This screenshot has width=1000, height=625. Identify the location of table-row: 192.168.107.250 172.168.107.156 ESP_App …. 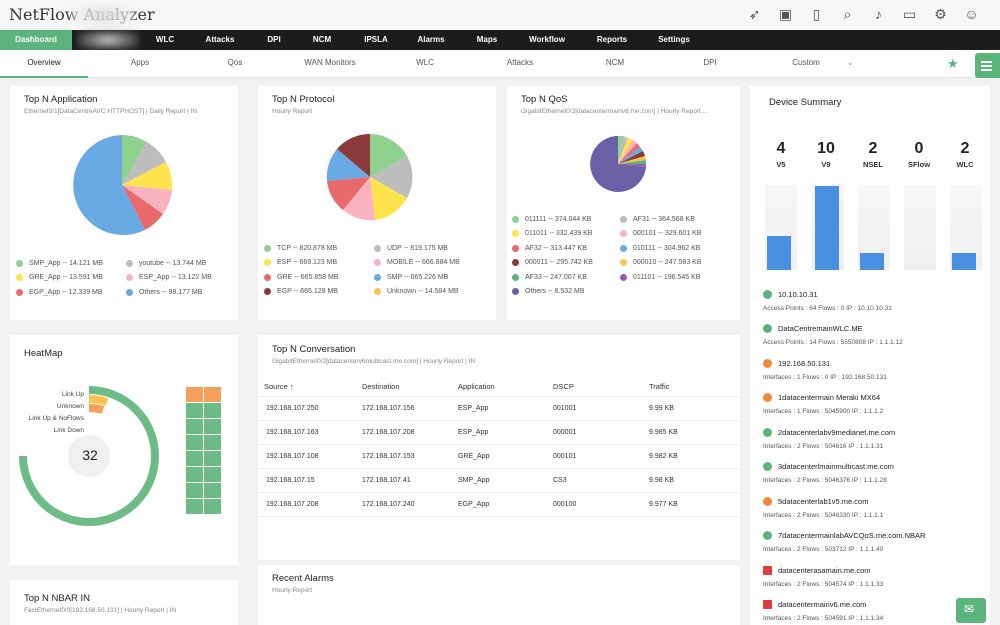
(499, 409).